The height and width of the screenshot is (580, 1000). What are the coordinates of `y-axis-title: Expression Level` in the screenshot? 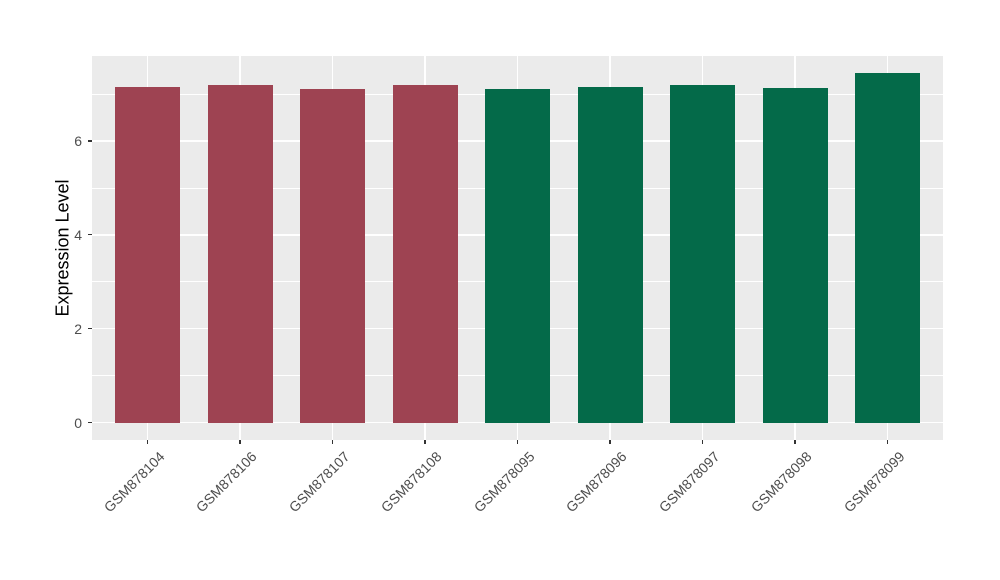 It's located at (62, 248).